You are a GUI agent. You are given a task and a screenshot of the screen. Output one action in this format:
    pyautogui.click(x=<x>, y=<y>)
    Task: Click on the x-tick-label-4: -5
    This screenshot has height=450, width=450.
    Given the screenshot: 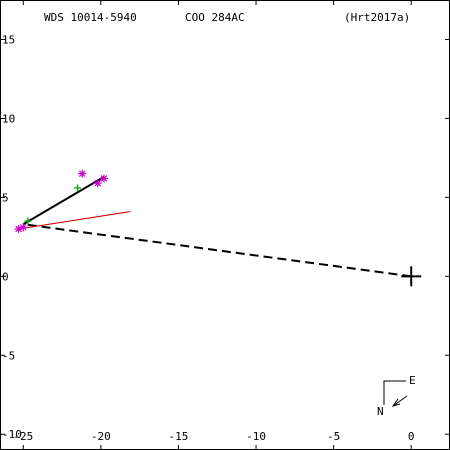 What is the action you would take?
    pyautogui.click(x=333, y=436)
    